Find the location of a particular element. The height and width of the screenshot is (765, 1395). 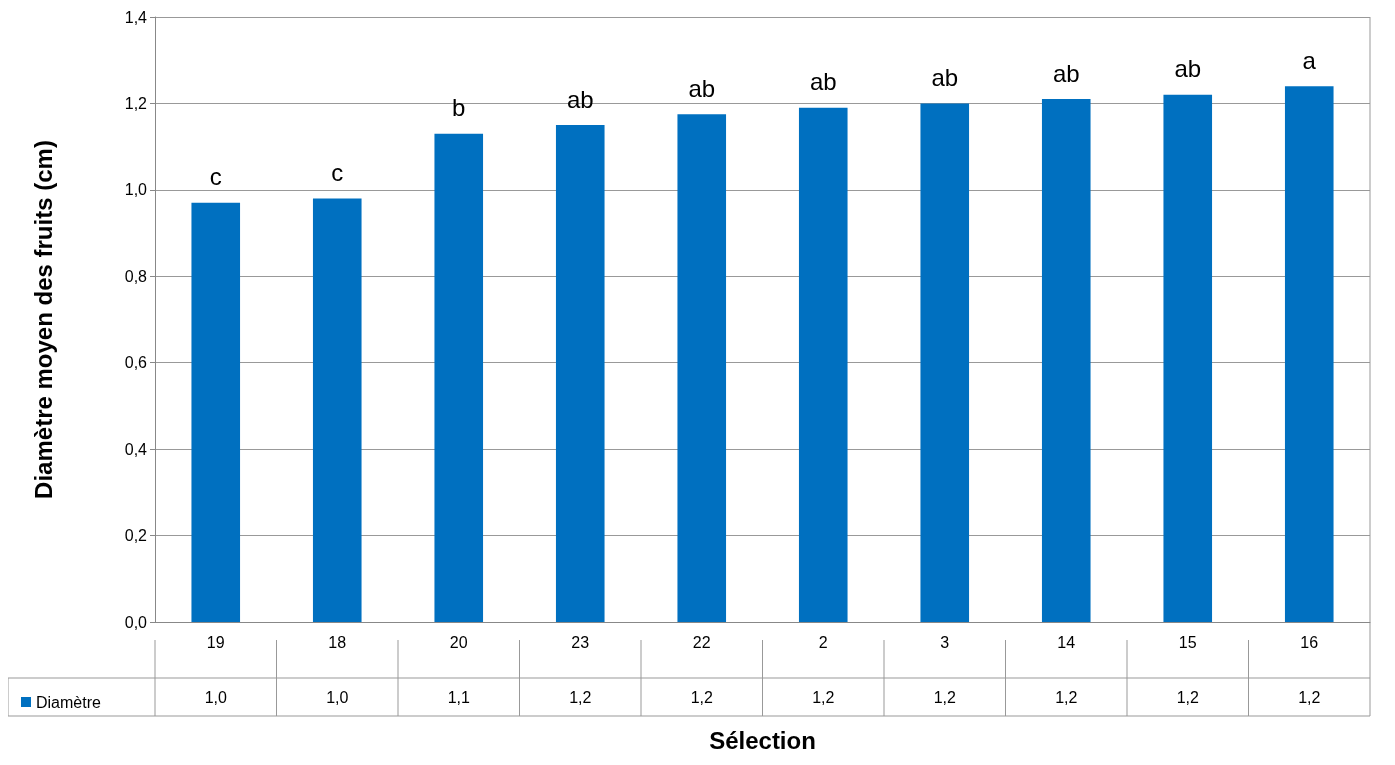

x-tick-label: 22 is located at coordinates (701, 642).